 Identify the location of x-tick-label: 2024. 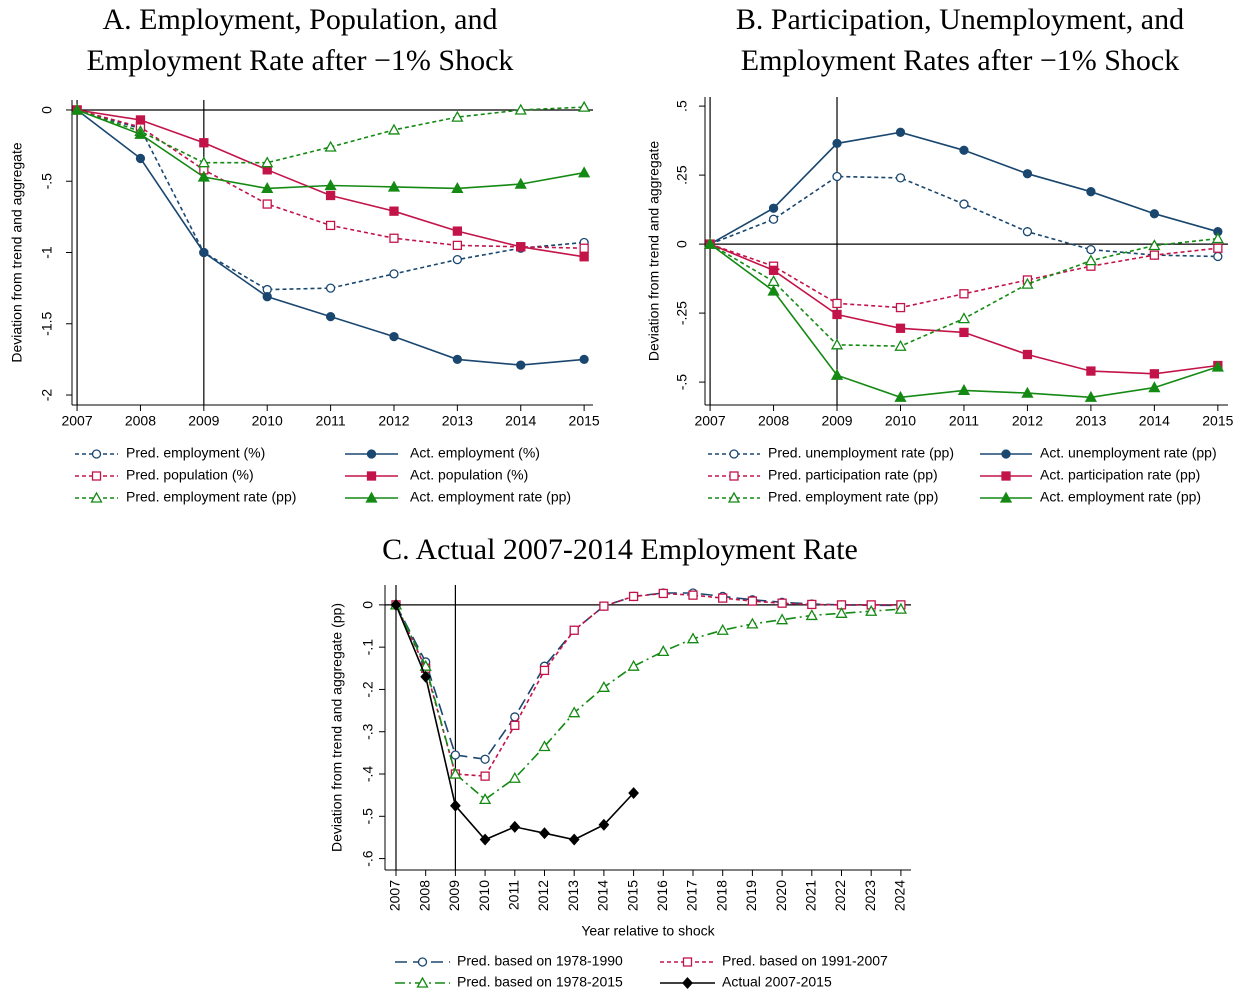
(900, 895).